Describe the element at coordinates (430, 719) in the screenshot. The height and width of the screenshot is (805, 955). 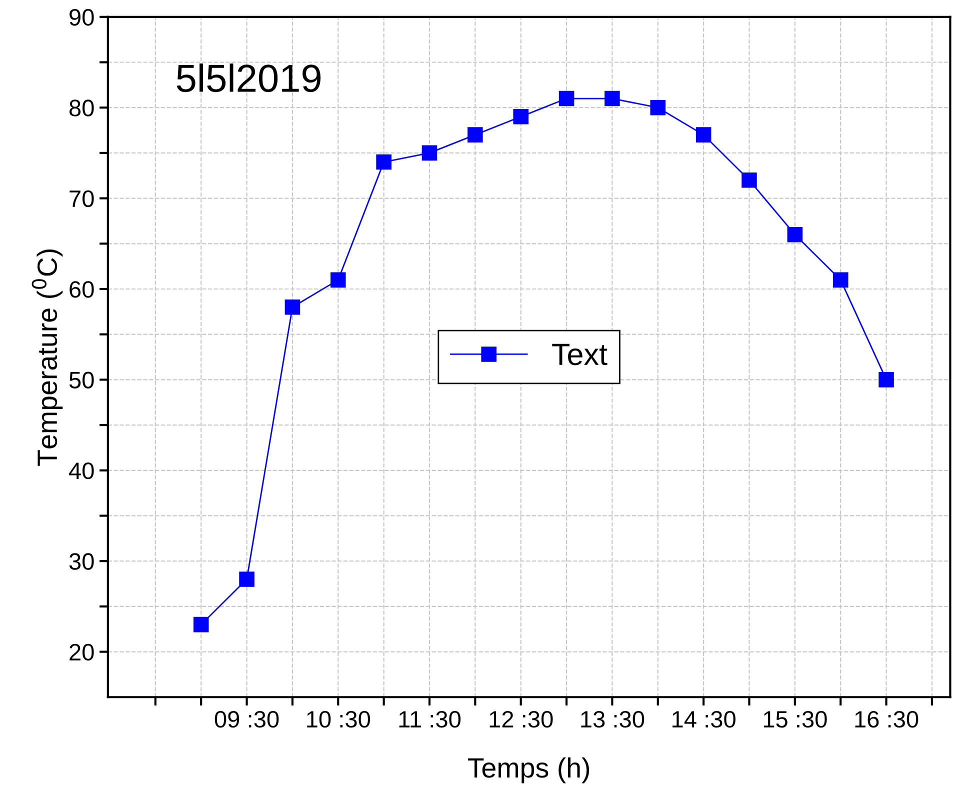
I see `x-tick-label: 11 :30` at that location.